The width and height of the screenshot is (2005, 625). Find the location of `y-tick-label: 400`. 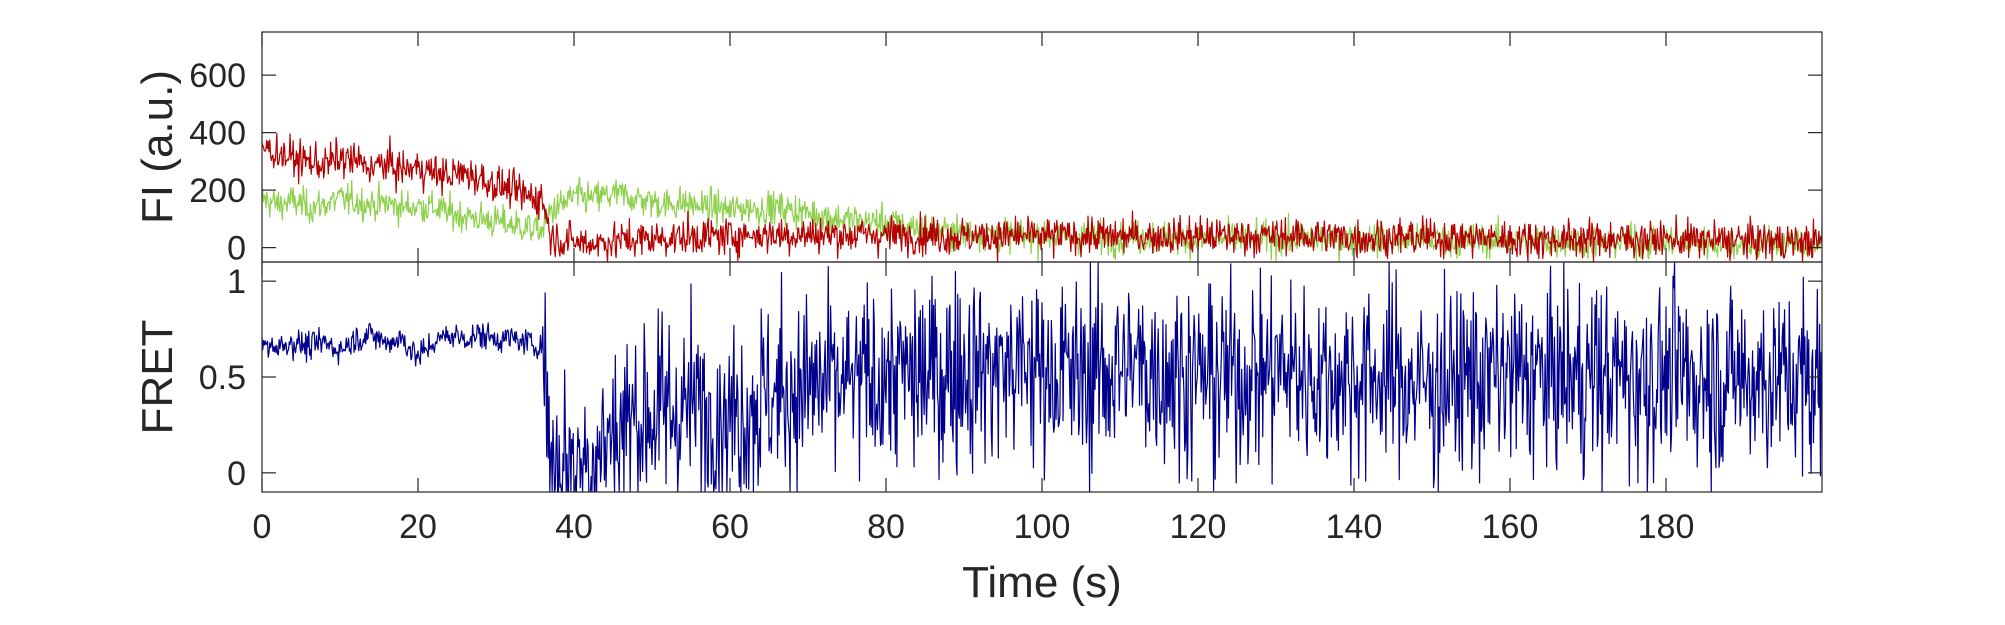

y-tick-label: 400 is located at coordinates (217, 134).